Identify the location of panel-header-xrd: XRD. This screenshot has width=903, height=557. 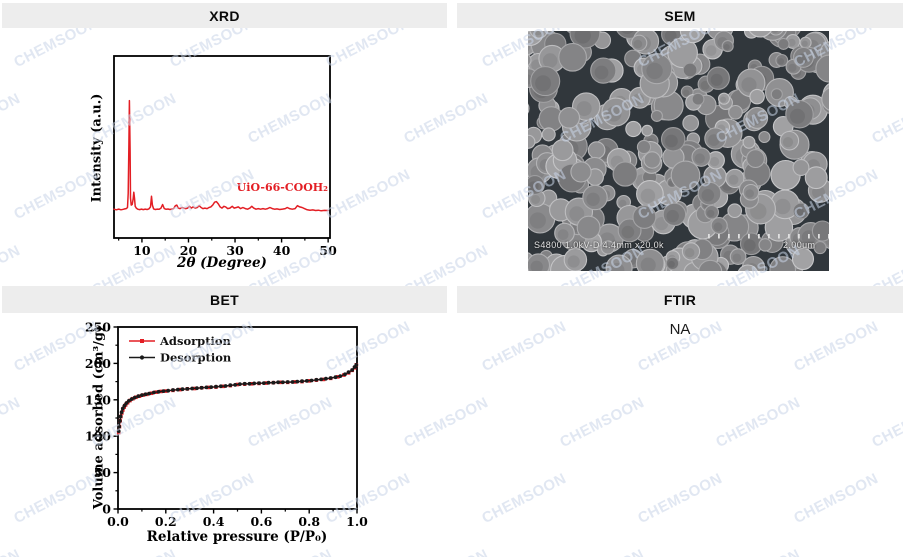
(224, 15).